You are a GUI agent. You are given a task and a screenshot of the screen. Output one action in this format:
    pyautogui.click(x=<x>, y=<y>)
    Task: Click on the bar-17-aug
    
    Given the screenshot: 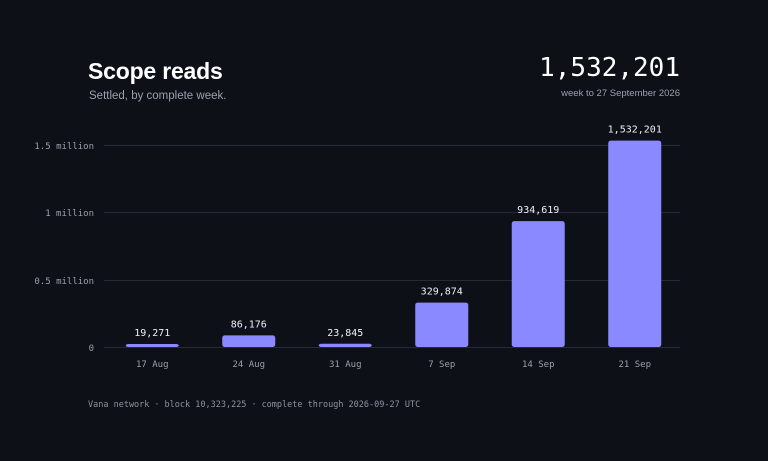 What is the action you would take?
    pyautogui.click(x=152, y=345)
    